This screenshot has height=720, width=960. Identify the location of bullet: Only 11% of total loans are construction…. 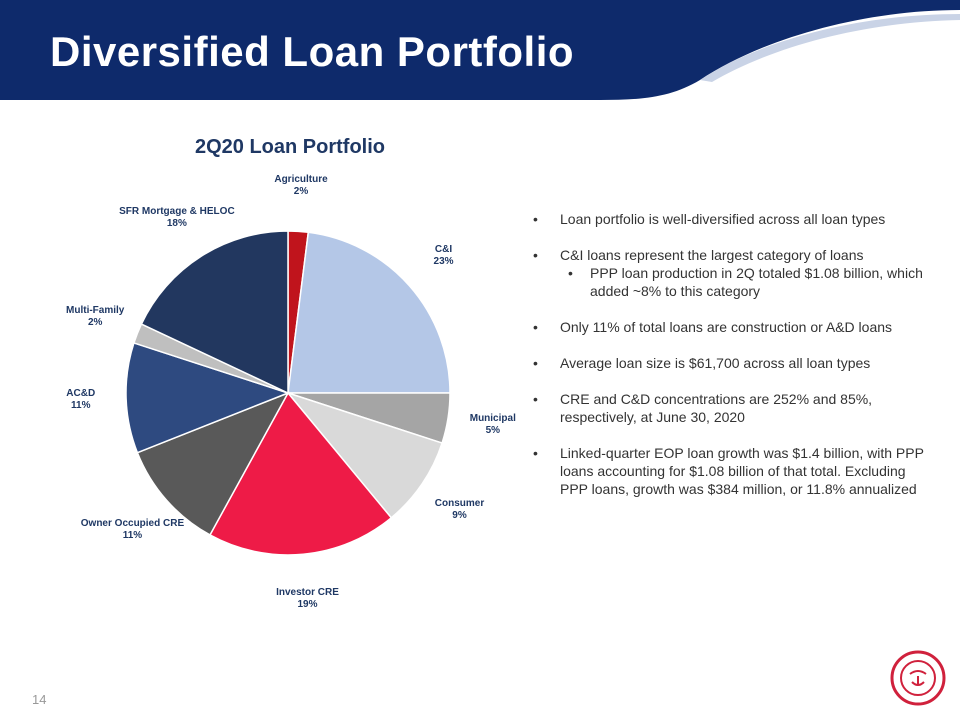
(727, 327).